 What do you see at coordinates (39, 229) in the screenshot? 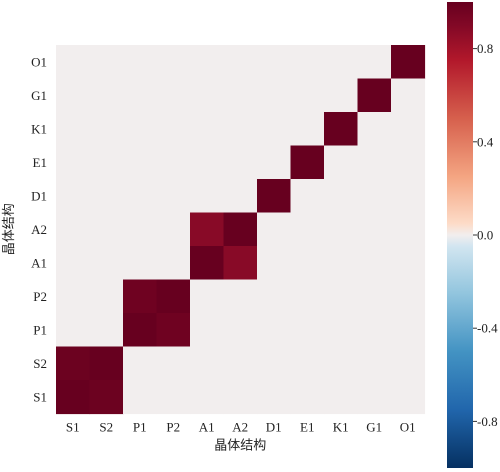
I see `y-tick-labels: O1 G1 K1 E1 D1 A2 A1 P2 P1 S2 S1` at bounding box center [39, 229].